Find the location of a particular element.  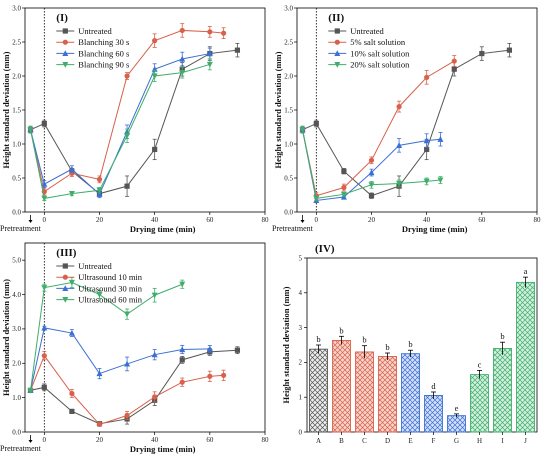

y-tick-label: 0 is located at coordinates (301, 432).